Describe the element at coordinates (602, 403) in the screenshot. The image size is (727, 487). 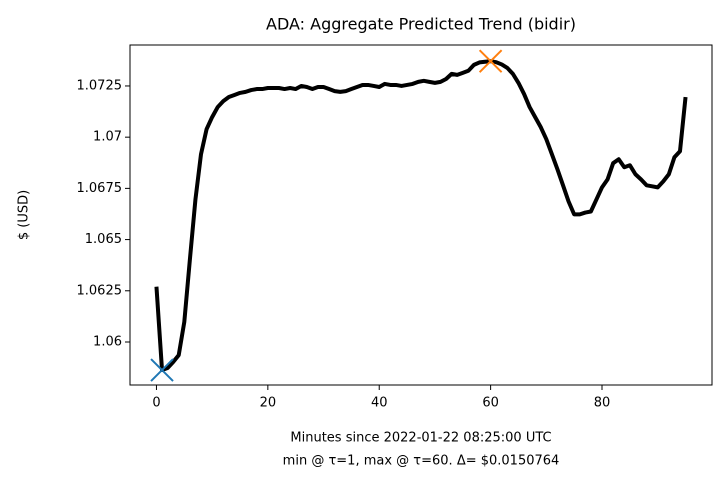
I see `x-tick-label: 80` at that location.